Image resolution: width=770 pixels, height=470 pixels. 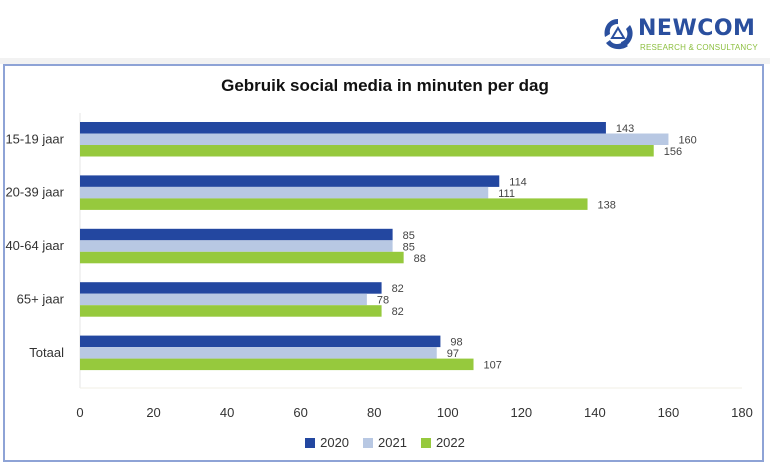 I want to click on legend-item-2021: 2021, so click(x=385, y=442).